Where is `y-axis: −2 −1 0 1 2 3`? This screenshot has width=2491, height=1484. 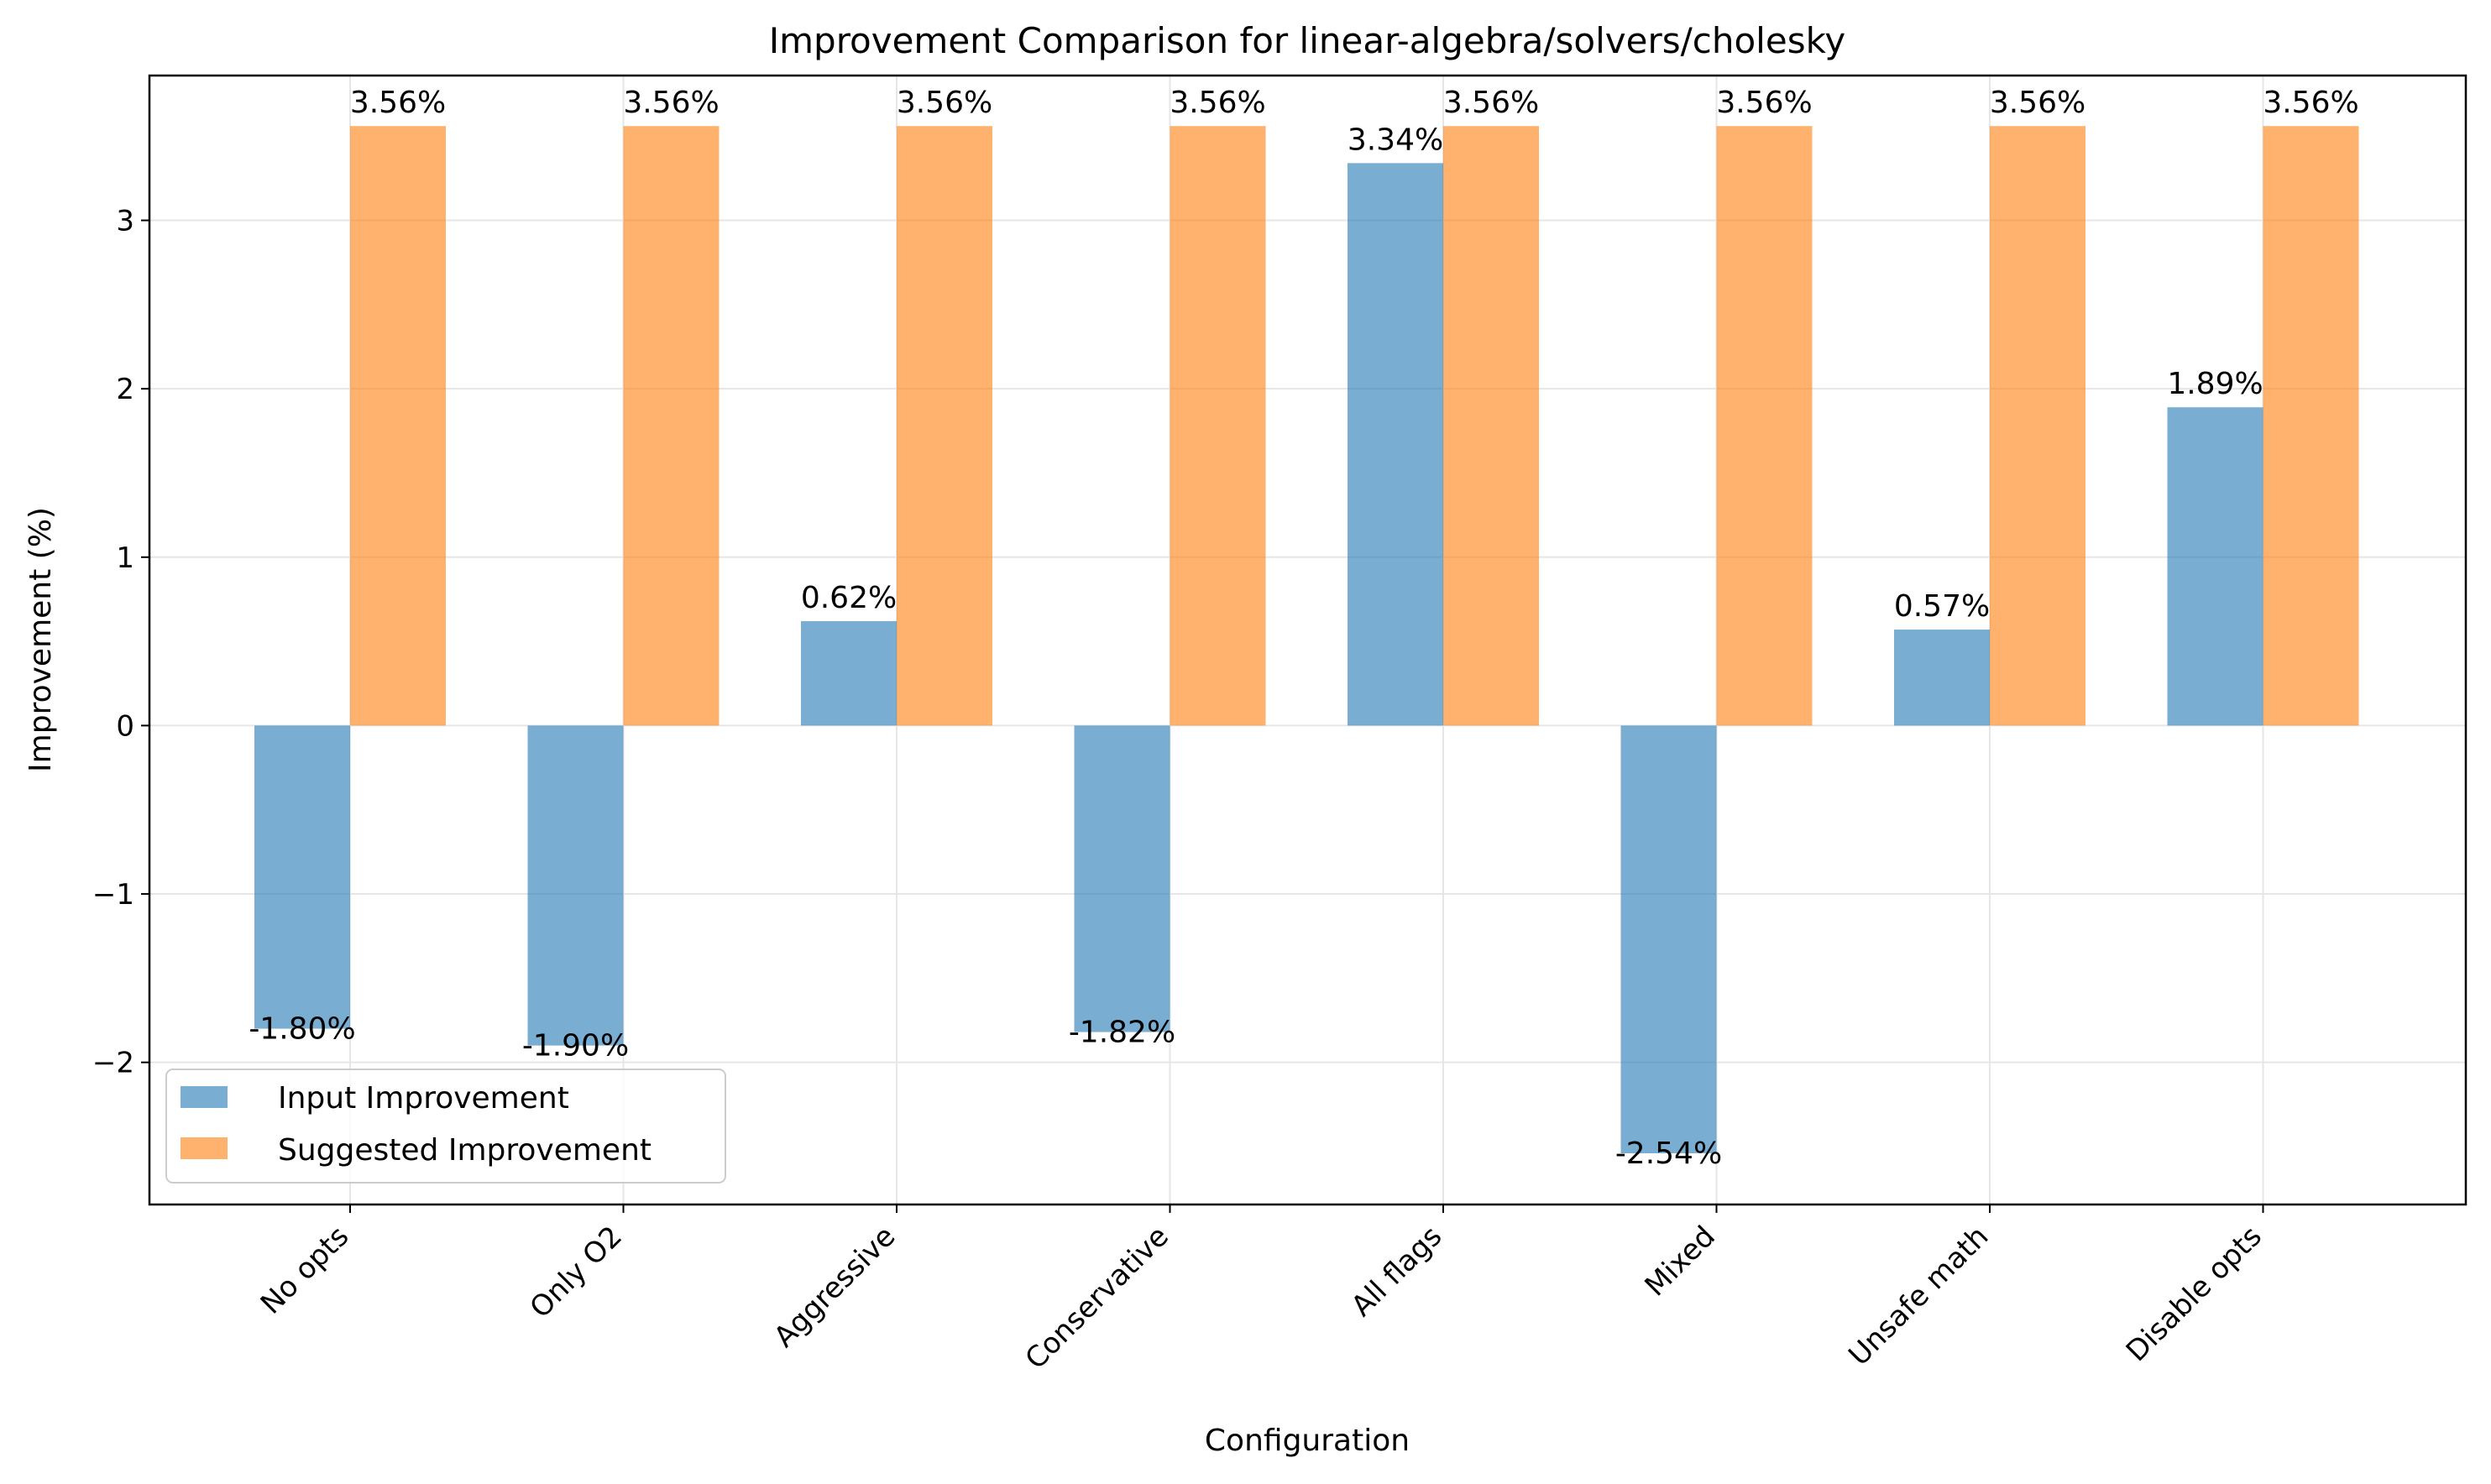
y-axis: −2 −1 0 1 2 3 is located at coordinates (120, 642).